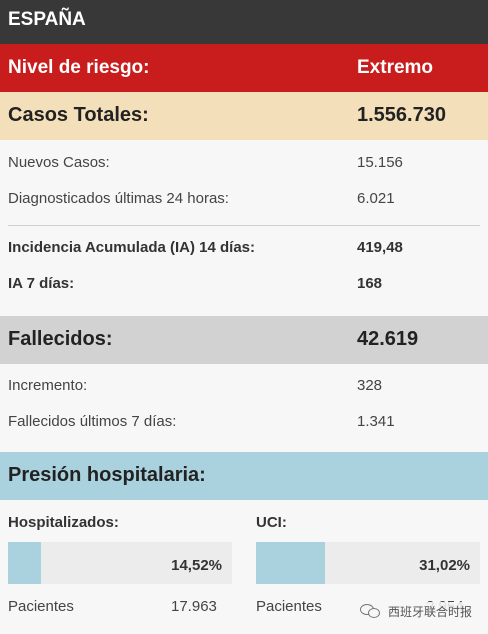 Image resolution: width=488 pixels, height=634 pixels. I want to click on stat-row-ia-7-days: IA 7 días: 168, so click(244, 283).